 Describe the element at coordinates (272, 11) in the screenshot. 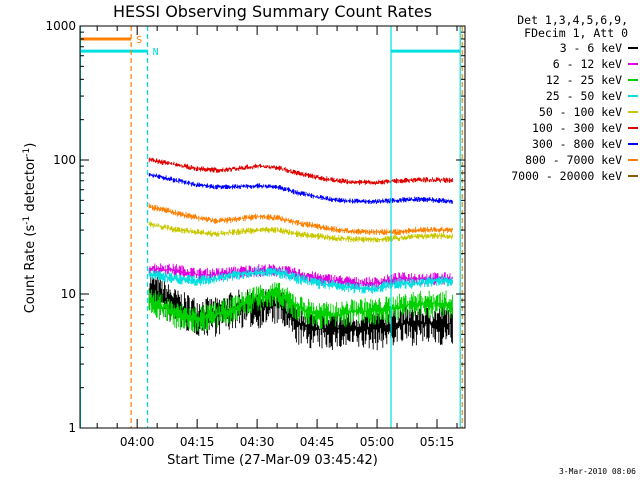

I see `chart-title: HESSI Observing Summary Count Rates` at that location.